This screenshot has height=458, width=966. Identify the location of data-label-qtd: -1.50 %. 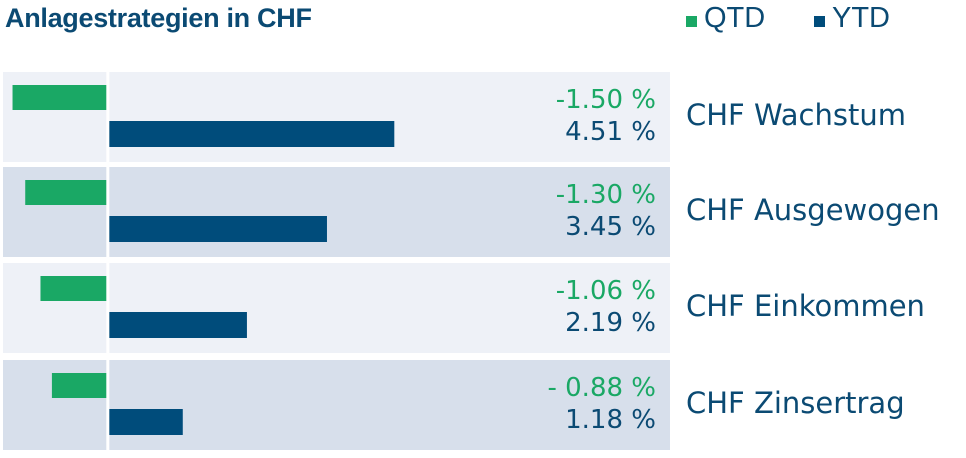
(606, 100).